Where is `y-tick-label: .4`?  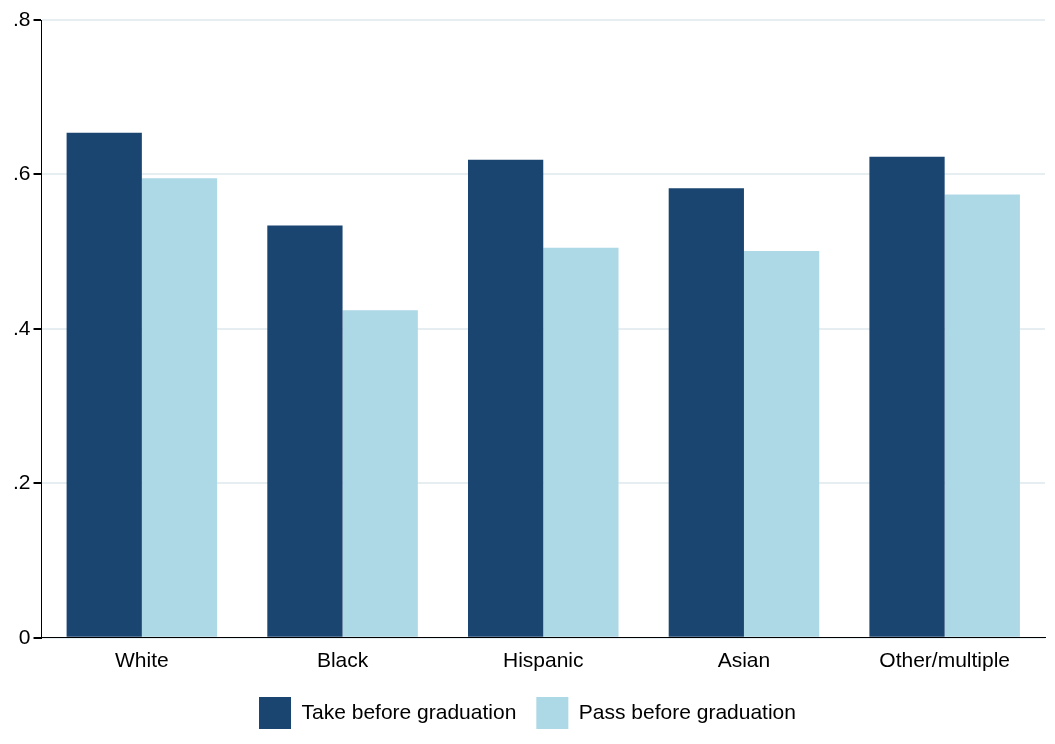
y-tick-label: .4 is located at coordinates (22, 327).